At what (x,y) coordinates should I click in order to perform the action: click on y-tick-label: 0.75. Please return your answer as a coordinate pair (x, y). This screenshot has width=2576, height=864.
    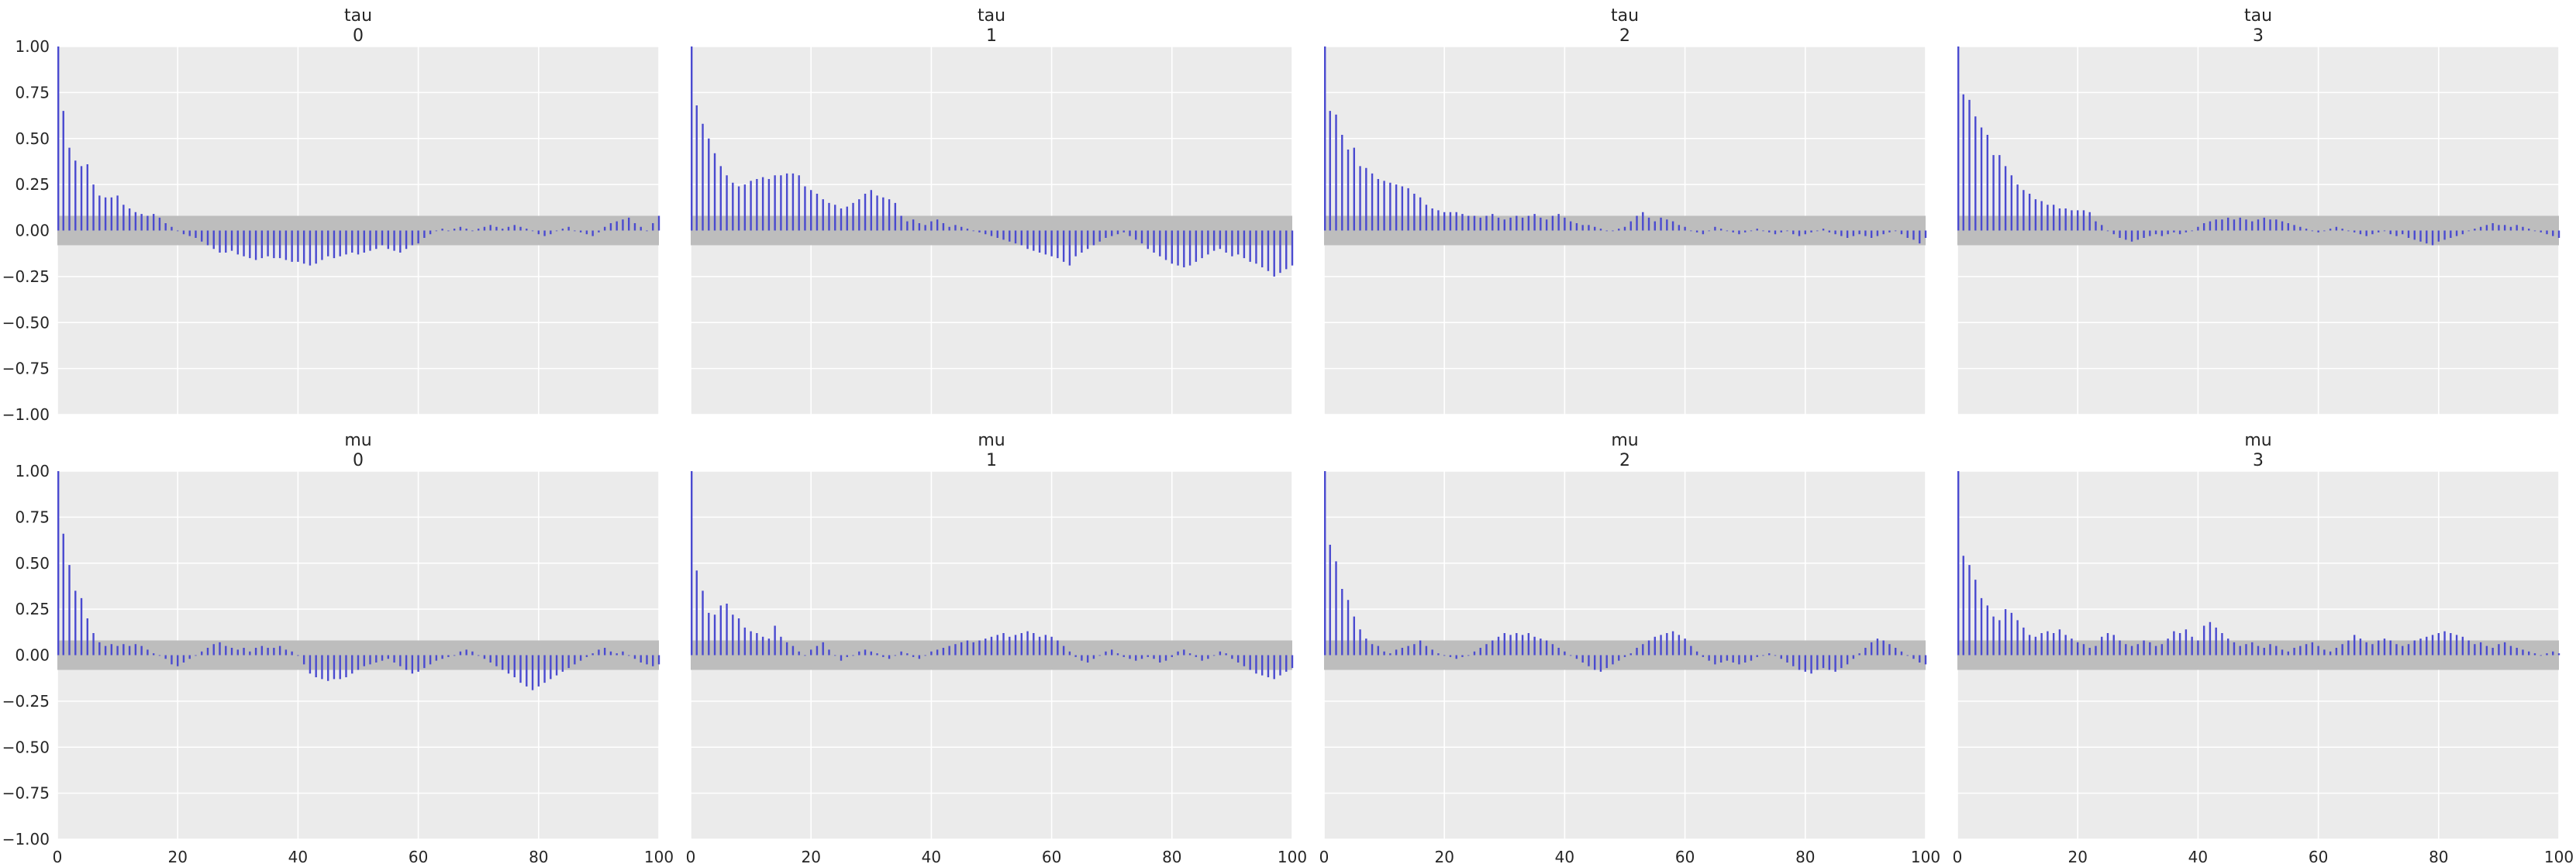
    Looking at the image, I should click on (32, 92).